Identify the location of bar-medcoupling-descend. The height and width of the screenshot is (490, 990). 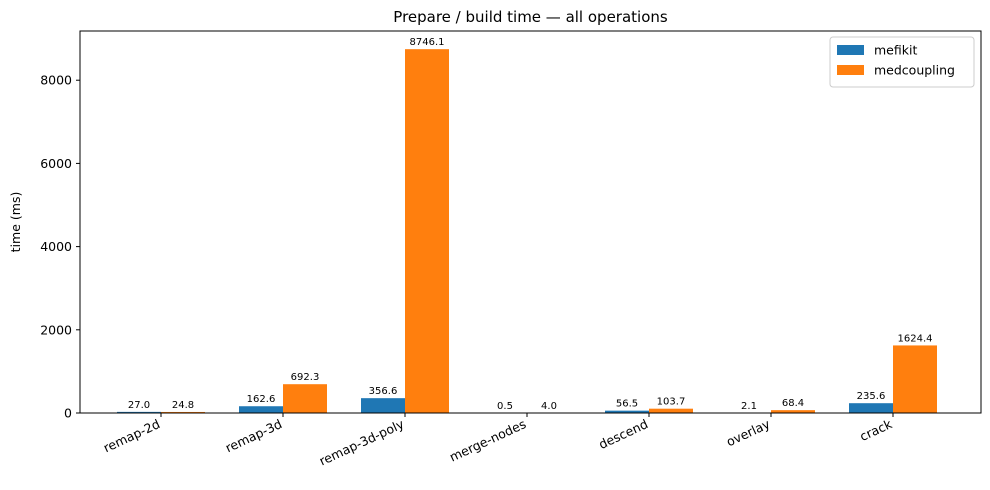
(671, 410).